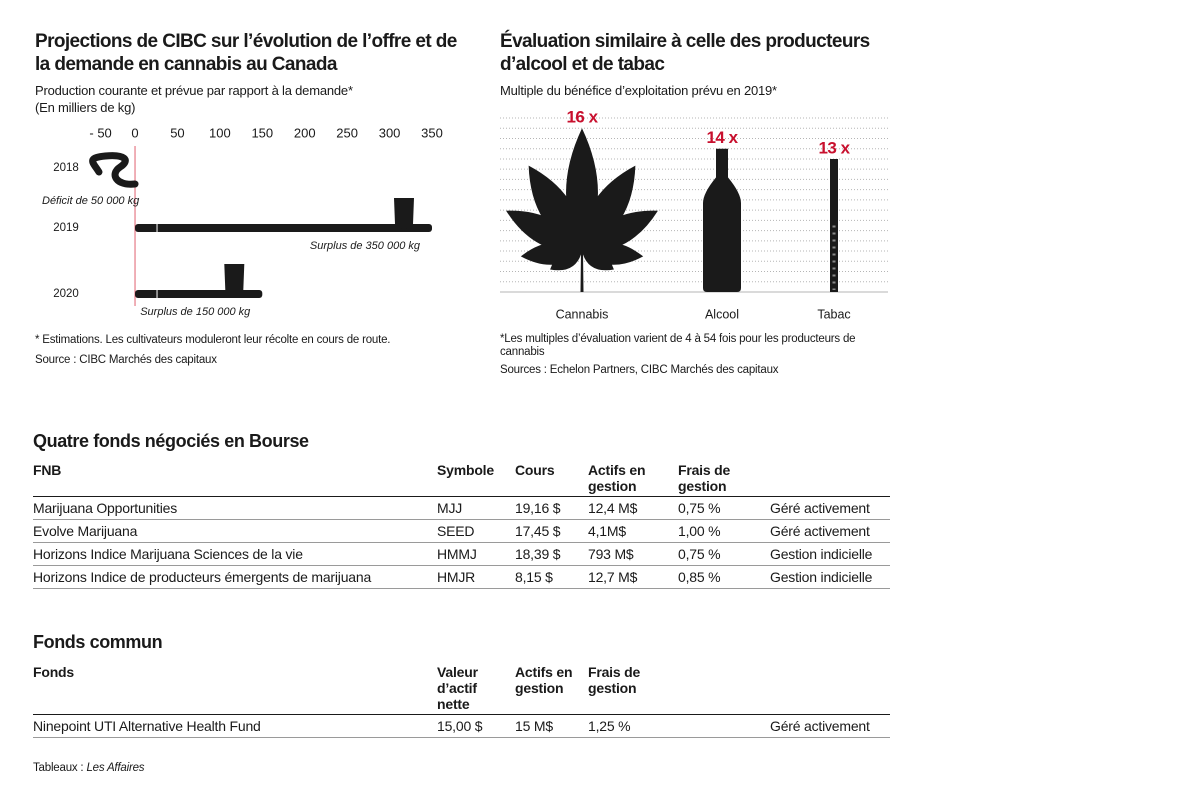  Describe the element at coordinates (722, 137) in the screenshot. I see `value-label: 14 x` at that location.